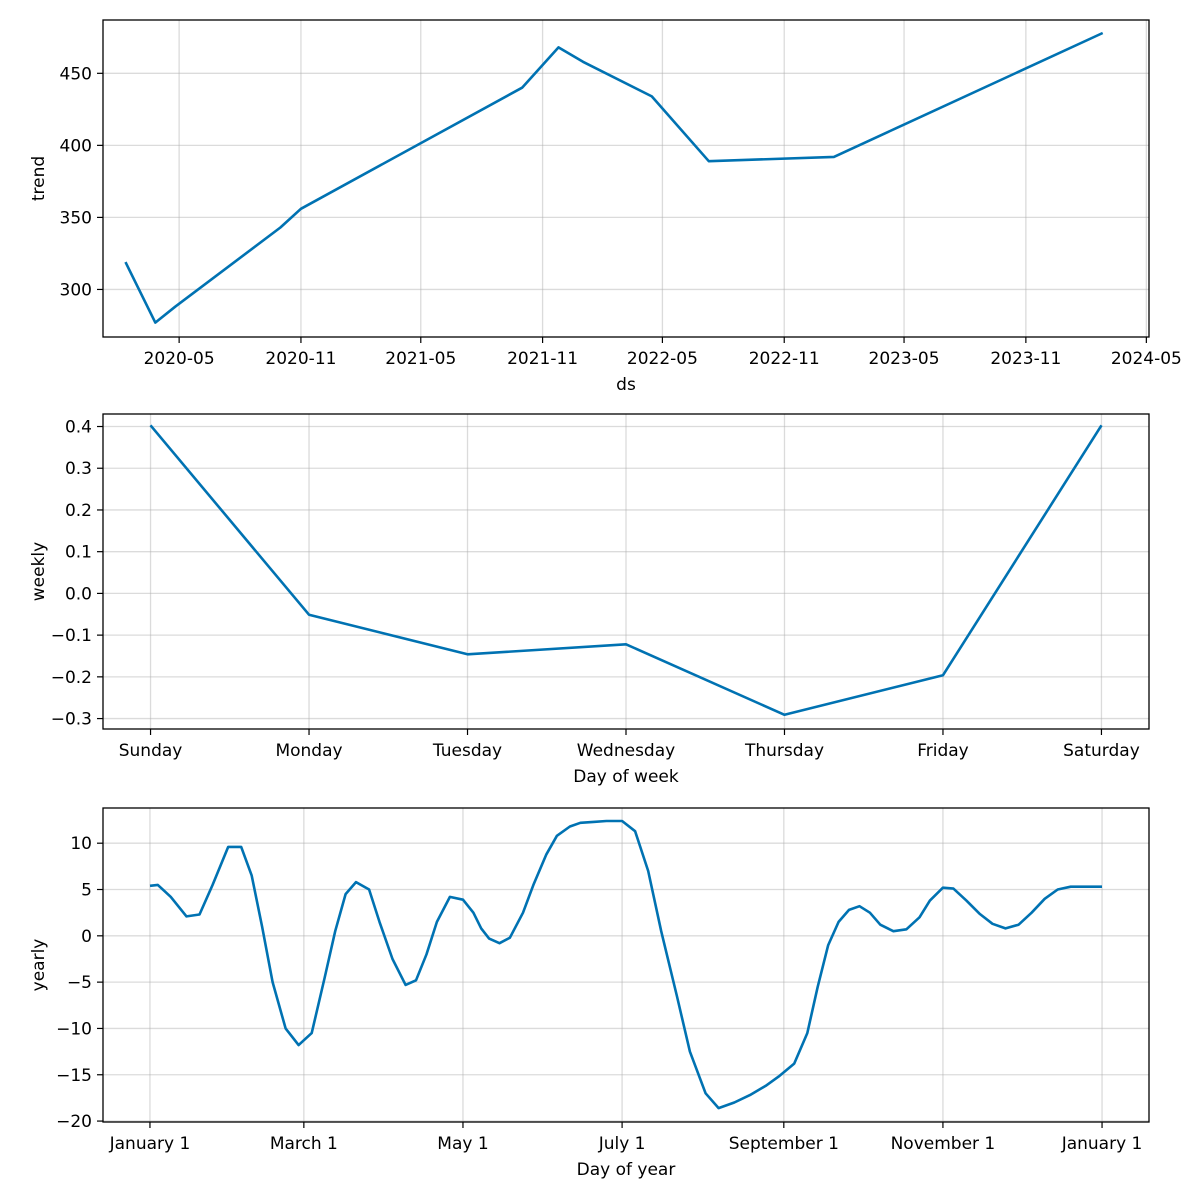  What do you see at coordinates (39, 965) in the screenshot?
I see `y-axis-label: yearly` at bounding box center [39, 965].